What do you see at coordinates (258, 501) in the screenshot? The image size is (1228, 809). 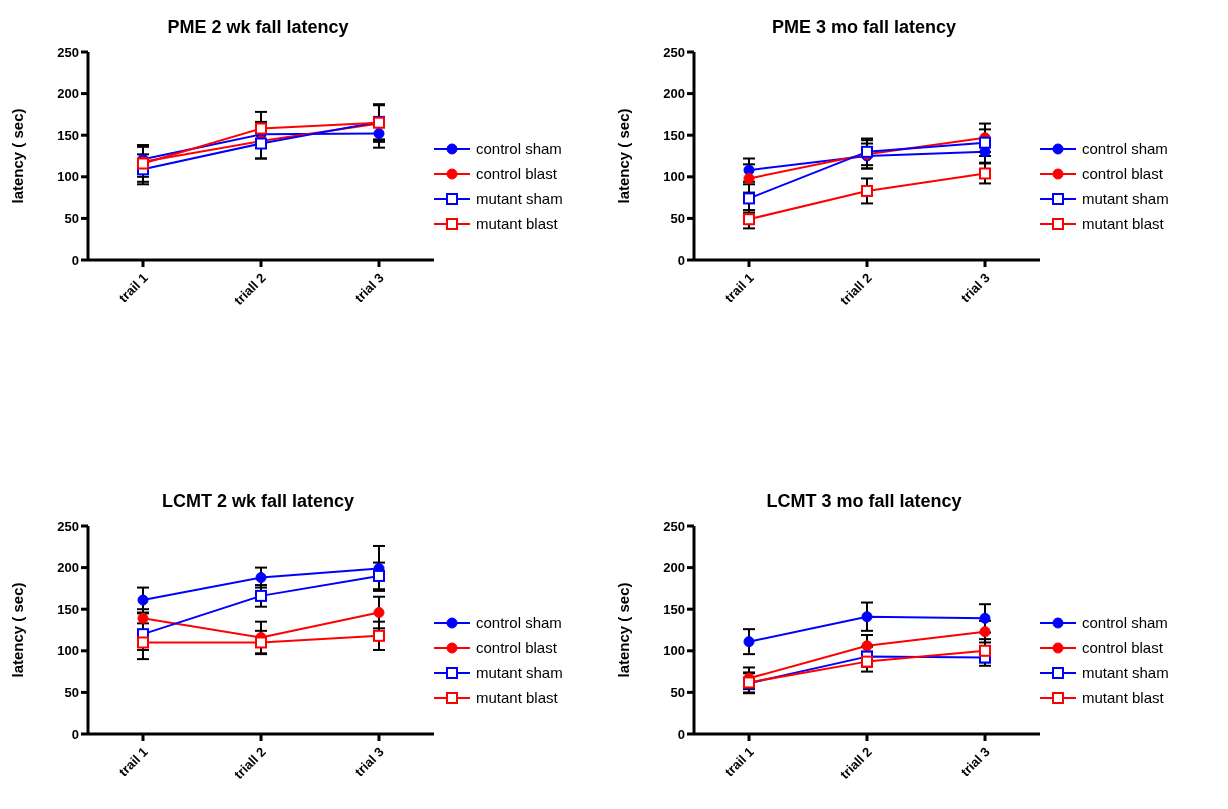 I see `chart-title: LCMT 2 wk fall latency` at bounding box center [258, 501].